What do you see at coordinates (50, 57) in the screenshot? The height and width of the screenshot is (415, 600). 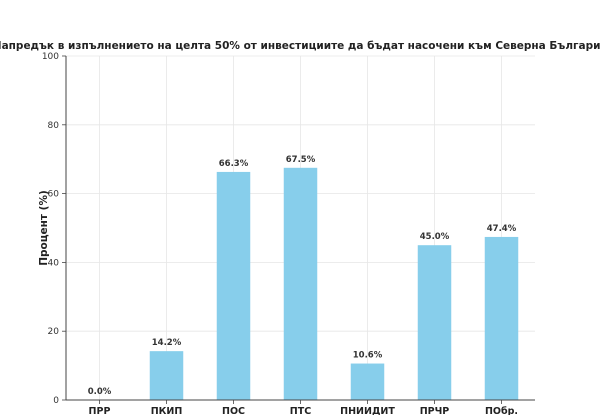 I see `y-tick-label: 100` at bounding box center [50, 57].